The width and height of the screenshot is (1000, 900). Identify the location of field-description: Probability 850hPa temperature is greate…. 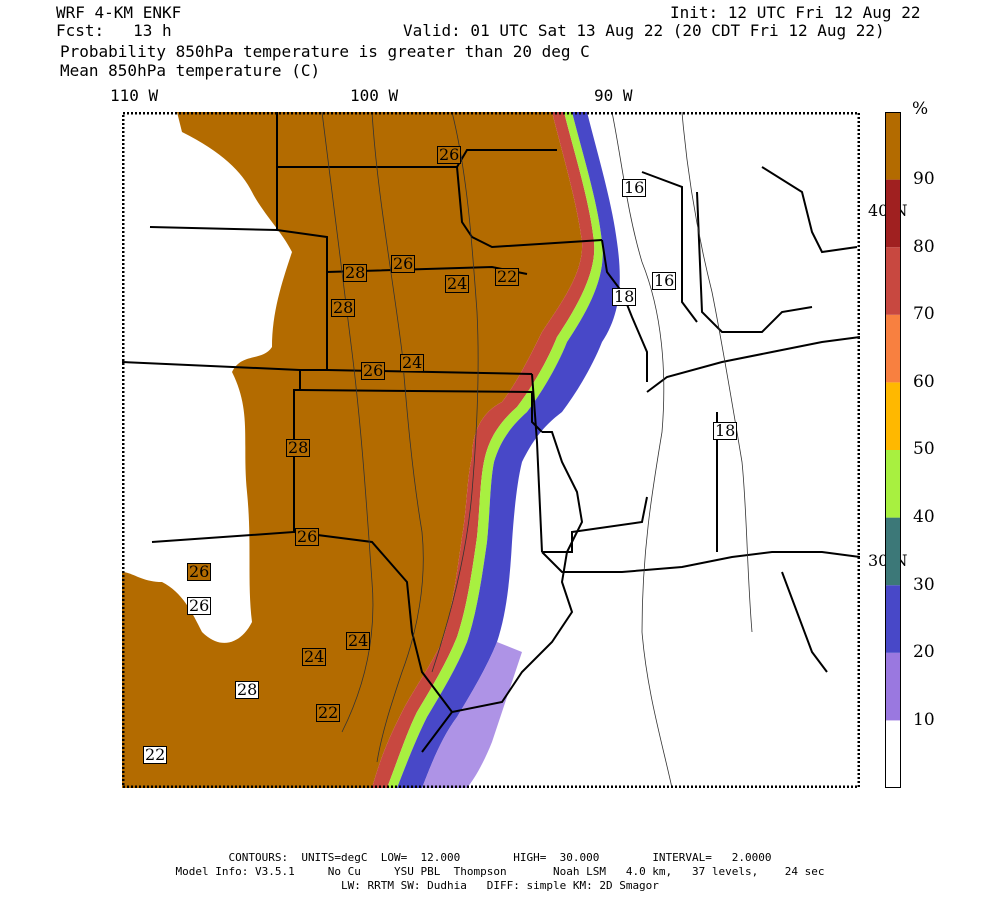
(325, 51).